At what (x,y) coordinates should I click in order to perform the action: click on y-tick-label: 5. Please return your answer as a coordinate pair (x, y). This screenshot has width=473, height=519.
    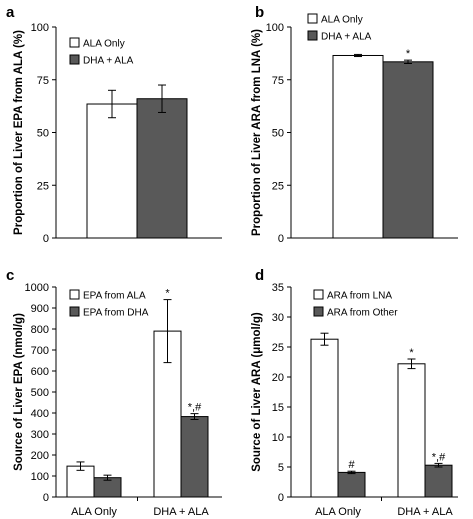
    Looking at the image, I should click on (281, 468).